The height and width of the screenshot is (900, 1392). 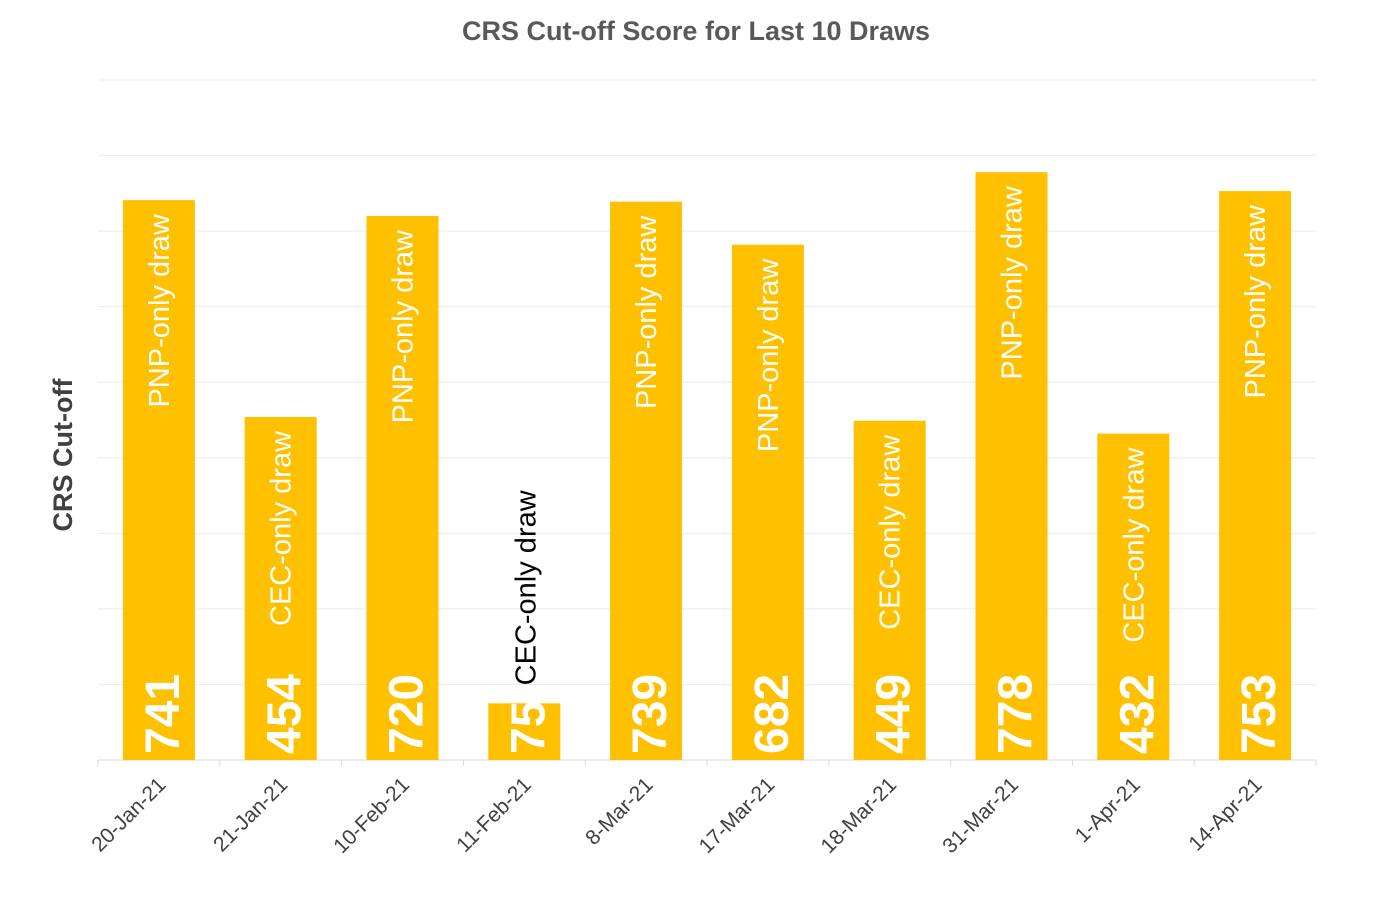 What do you see at coordinates (894, 714) in the screenshot?
I see `value-label: 449` at bounding box center [894, 714].